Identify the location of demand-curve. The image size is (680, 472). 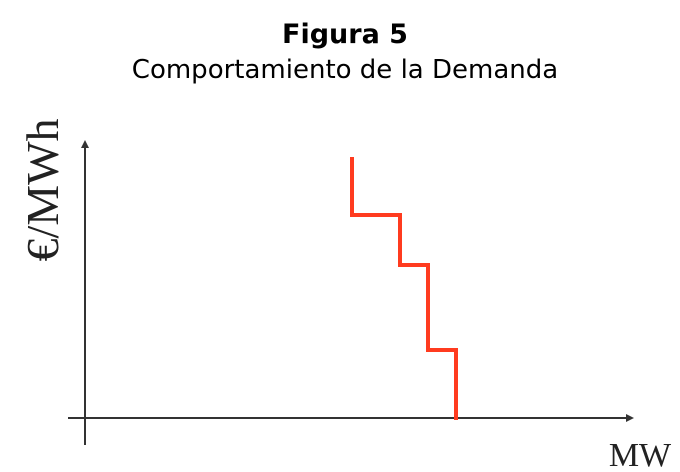
(404, 288).